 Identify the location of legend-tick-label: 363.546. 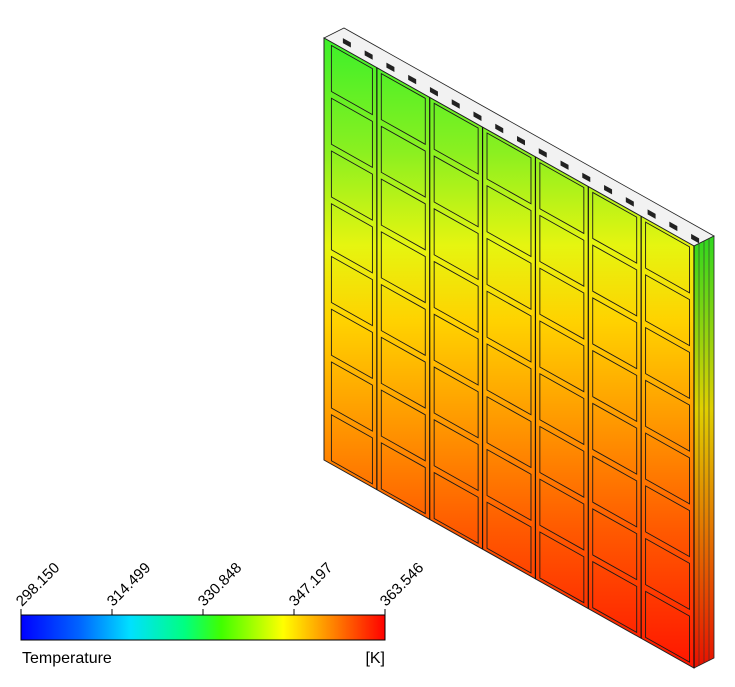
(402, 584).